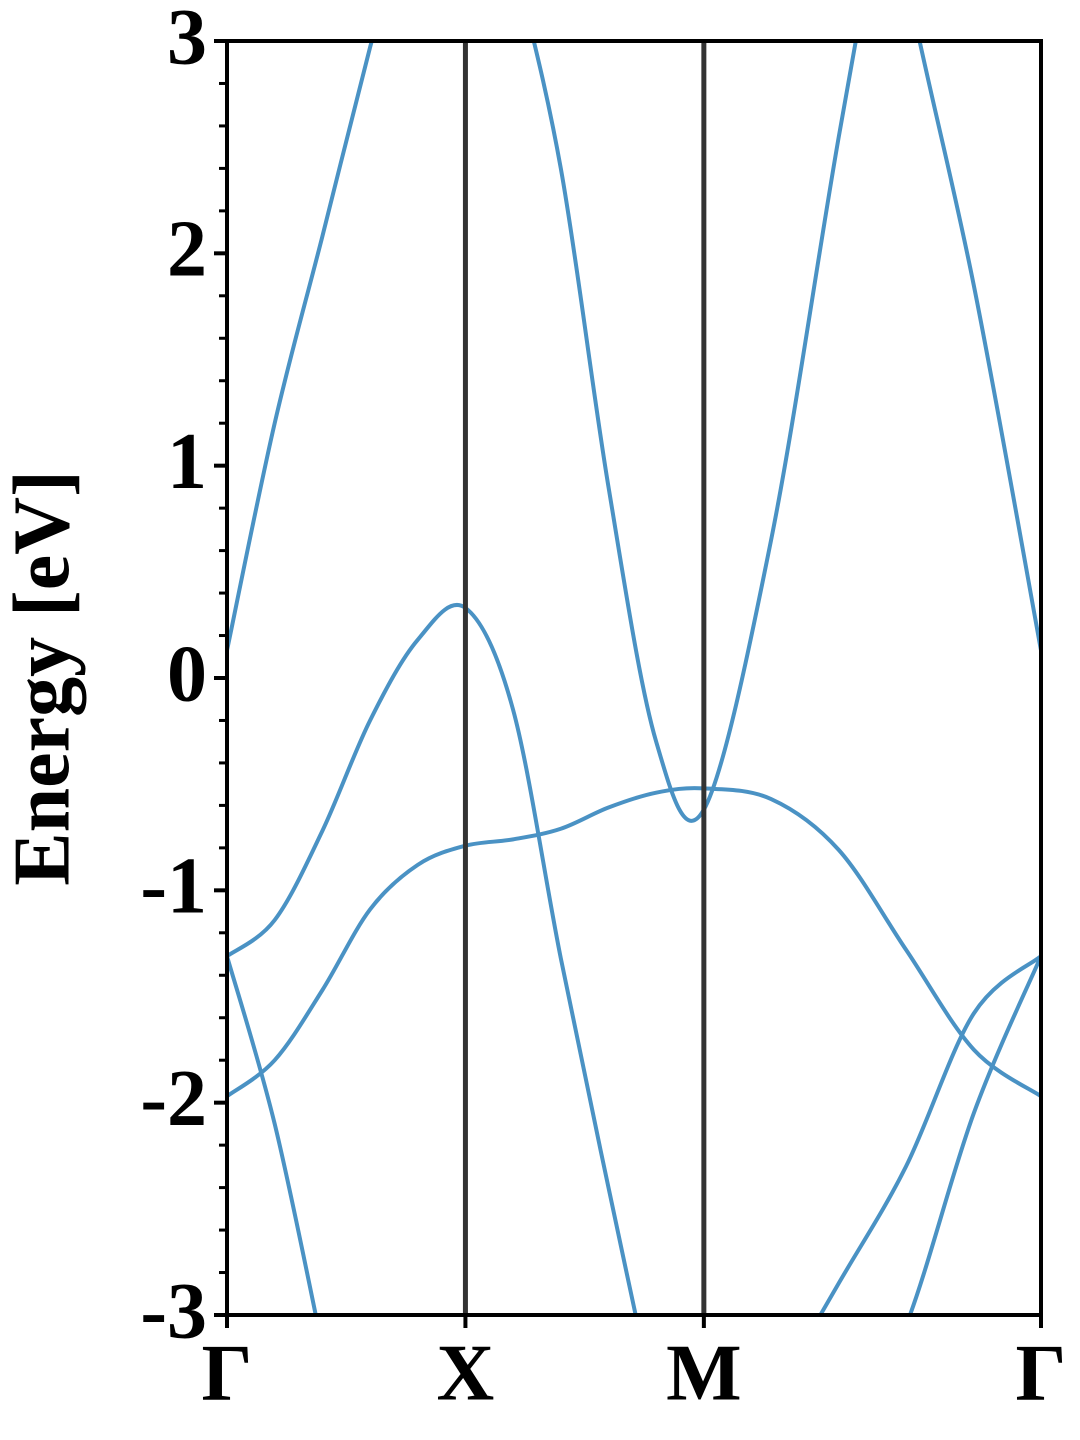  Describe the element at coordinates (466, 1373) in the screenshot. I see `x-tick-label: X` at that location.